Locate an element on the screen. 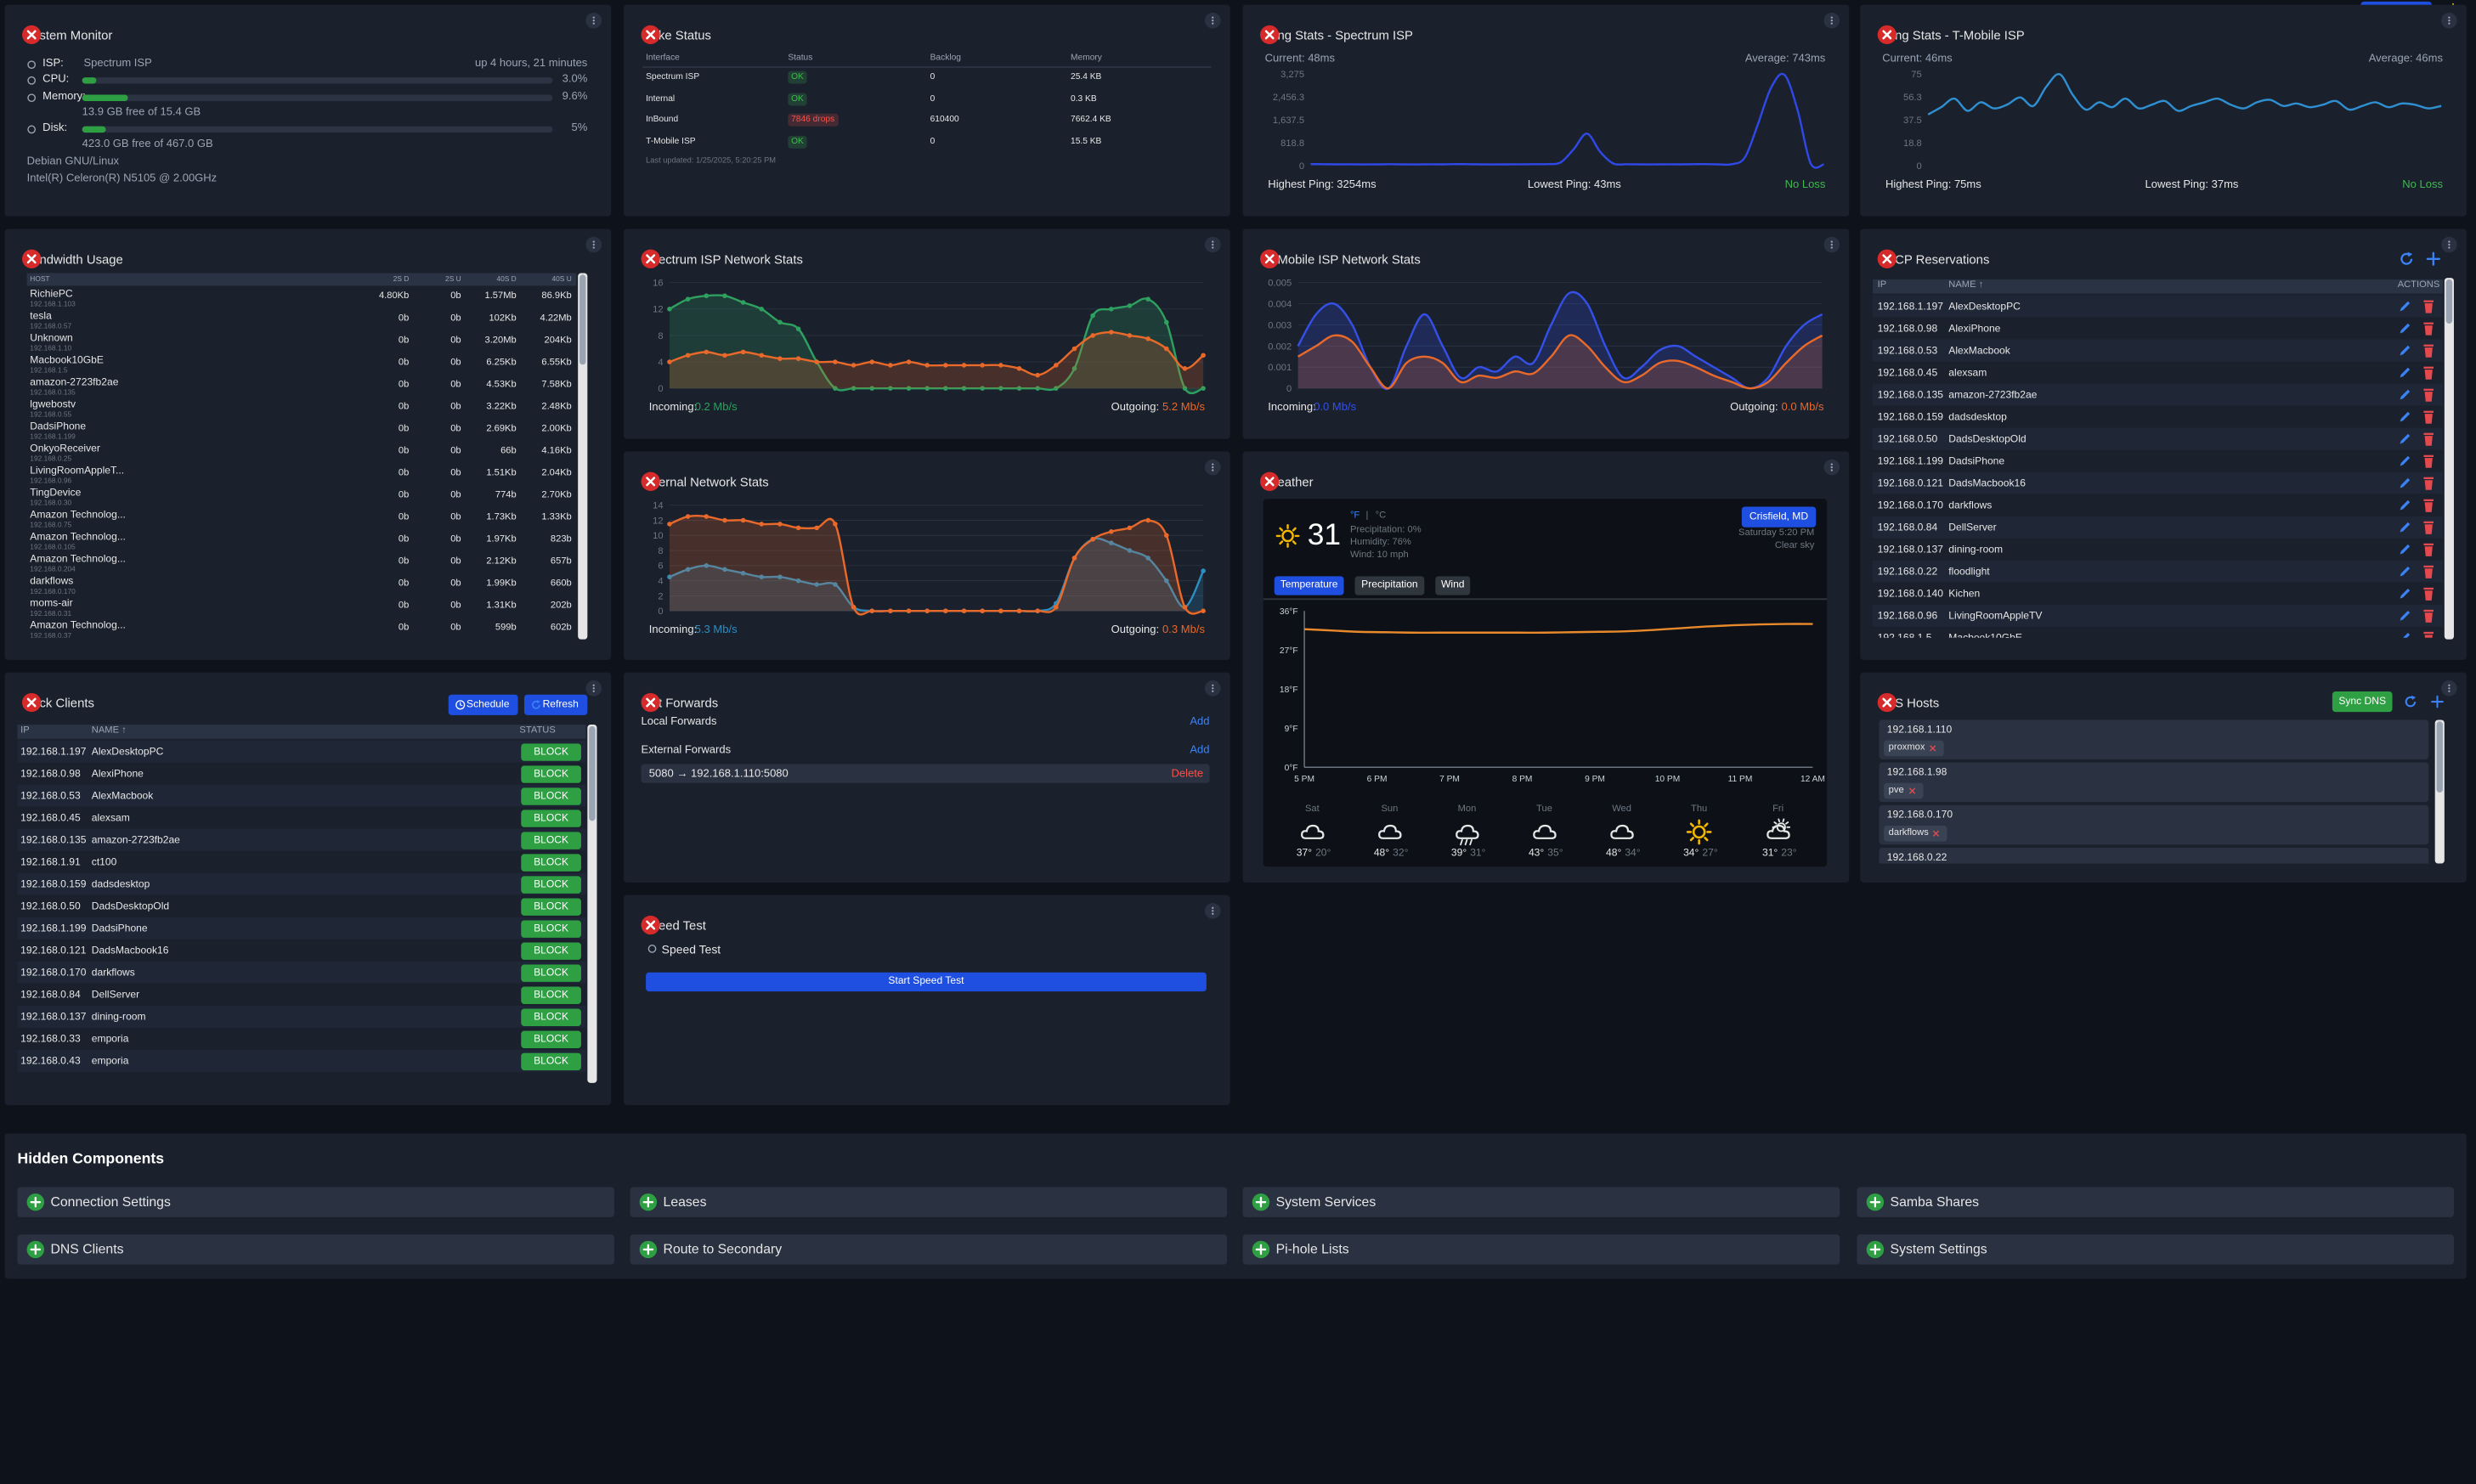 This screenshot has height=1484, width=2476. link: Delete is located at coordinates (1187, 774).